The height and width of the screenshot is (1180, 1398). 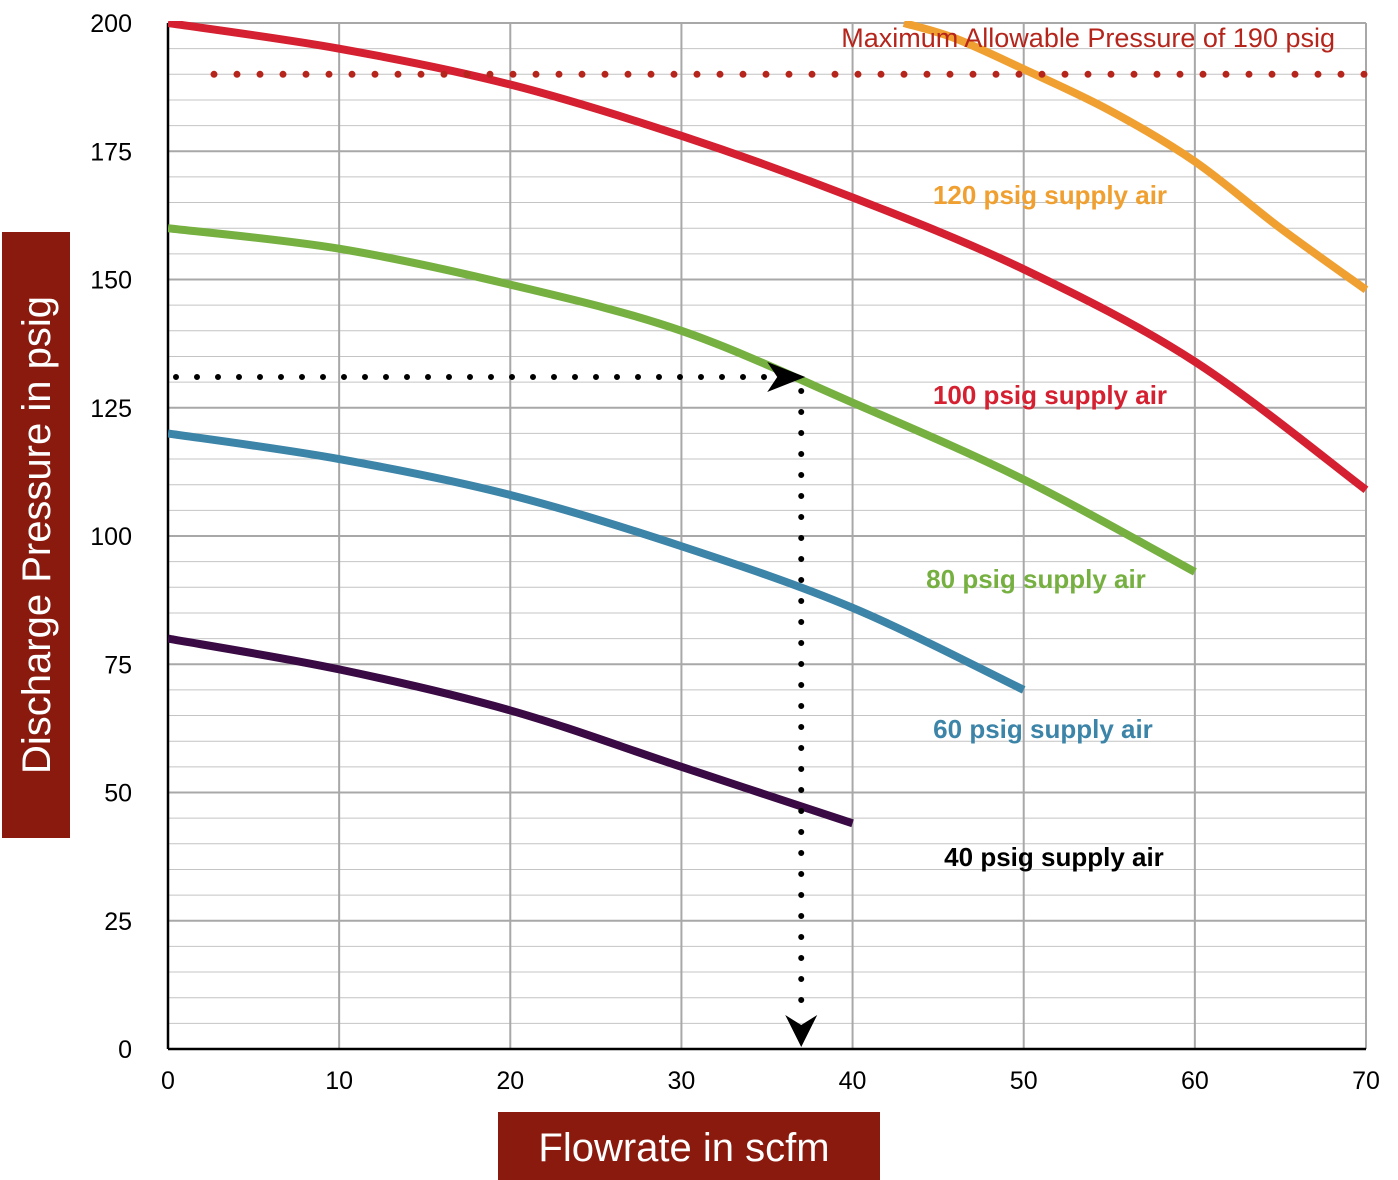 I want to click on y-tick-label: 75, so click(x=118, y=665).